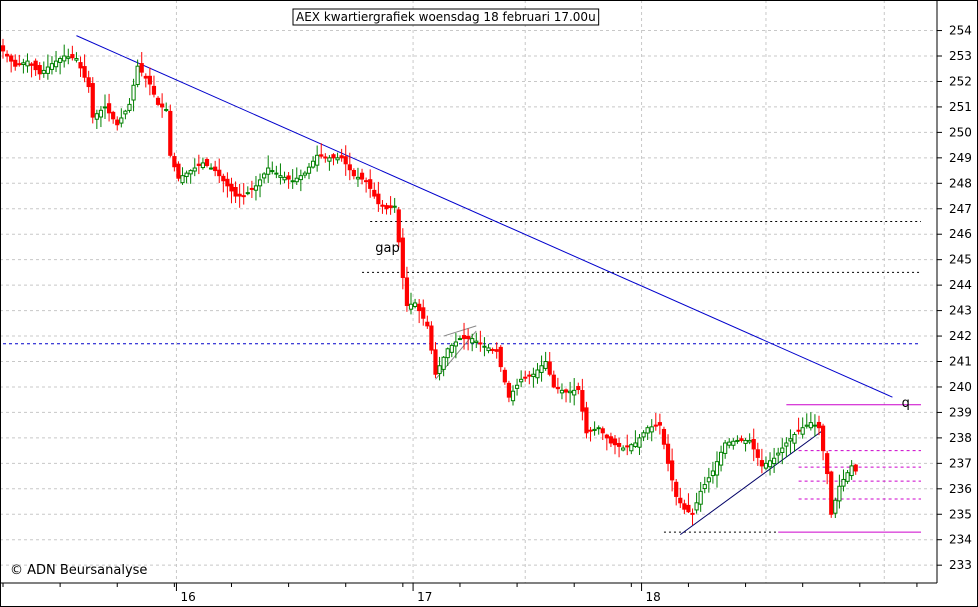  I want to click on y-tick-label: 245, so click(960, 260).